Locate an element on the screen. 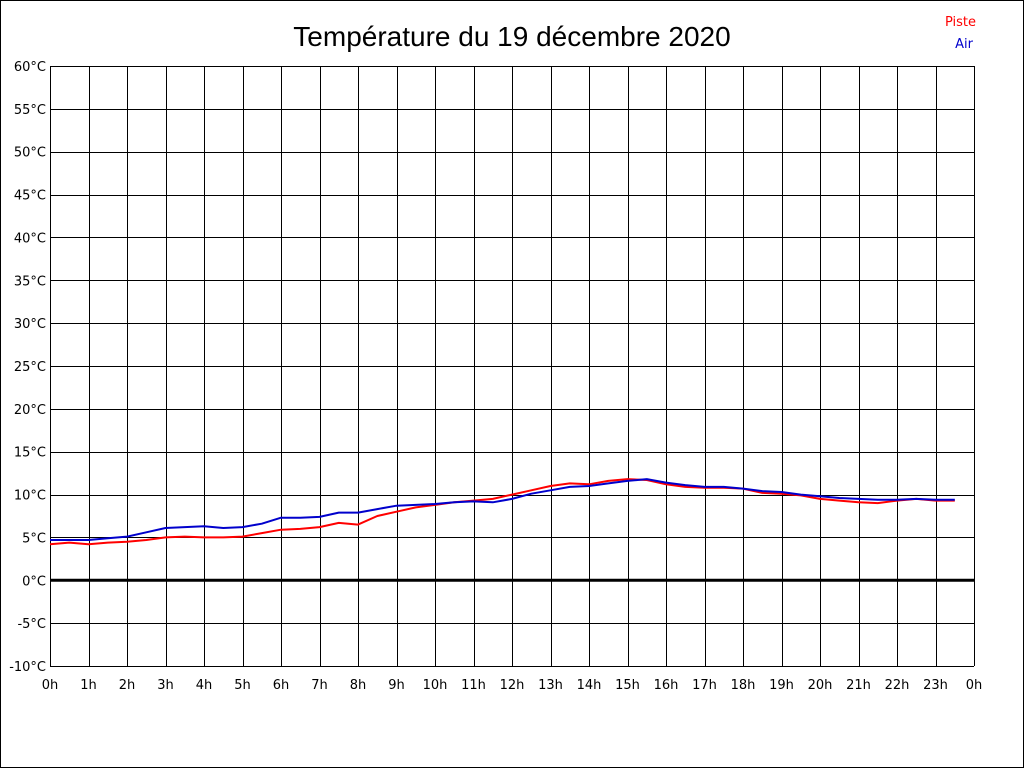 Image resolution: width=1024 pixels, height=768 pixels. chart-title: Température du 19 décembre 2020 is located at coordinates (511, 36).